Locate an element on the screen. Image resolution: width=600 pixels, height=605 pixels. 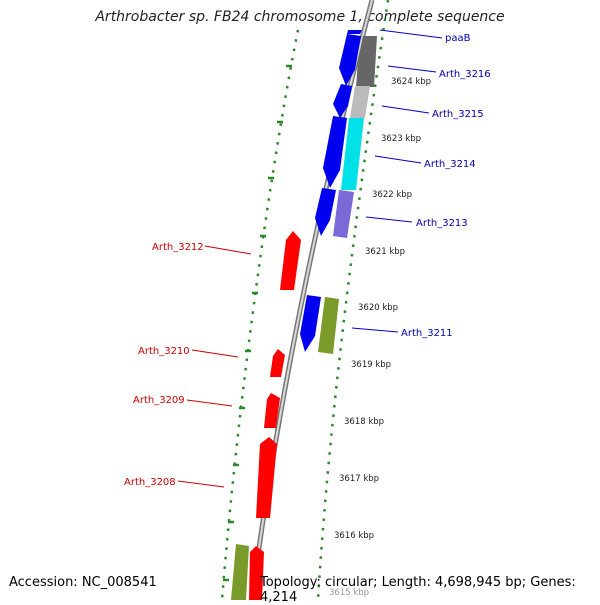
kbp-tick-label: 3616 kbp is located at coordinates (354, 536).